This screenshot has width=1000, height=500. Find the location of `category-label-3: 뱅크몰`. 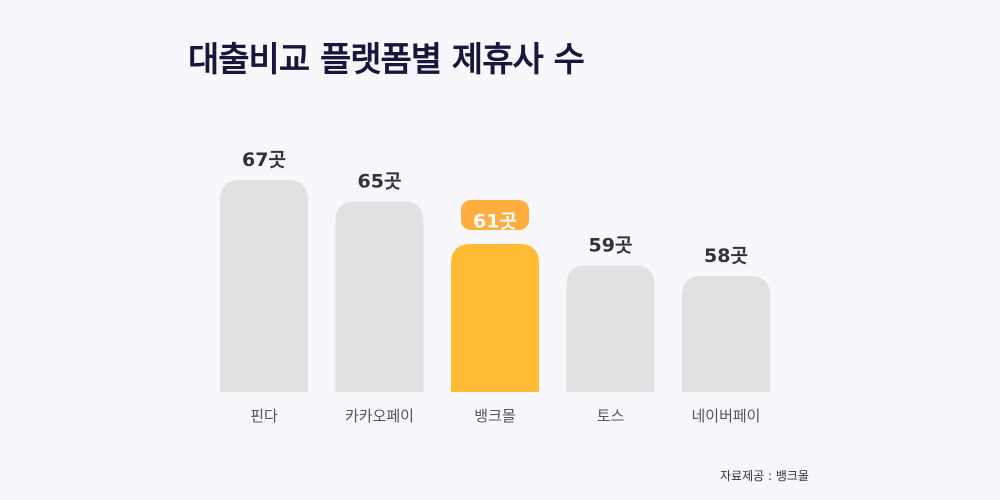

category-label-3: 뱅크몰 is located at coordinates (494, 416).